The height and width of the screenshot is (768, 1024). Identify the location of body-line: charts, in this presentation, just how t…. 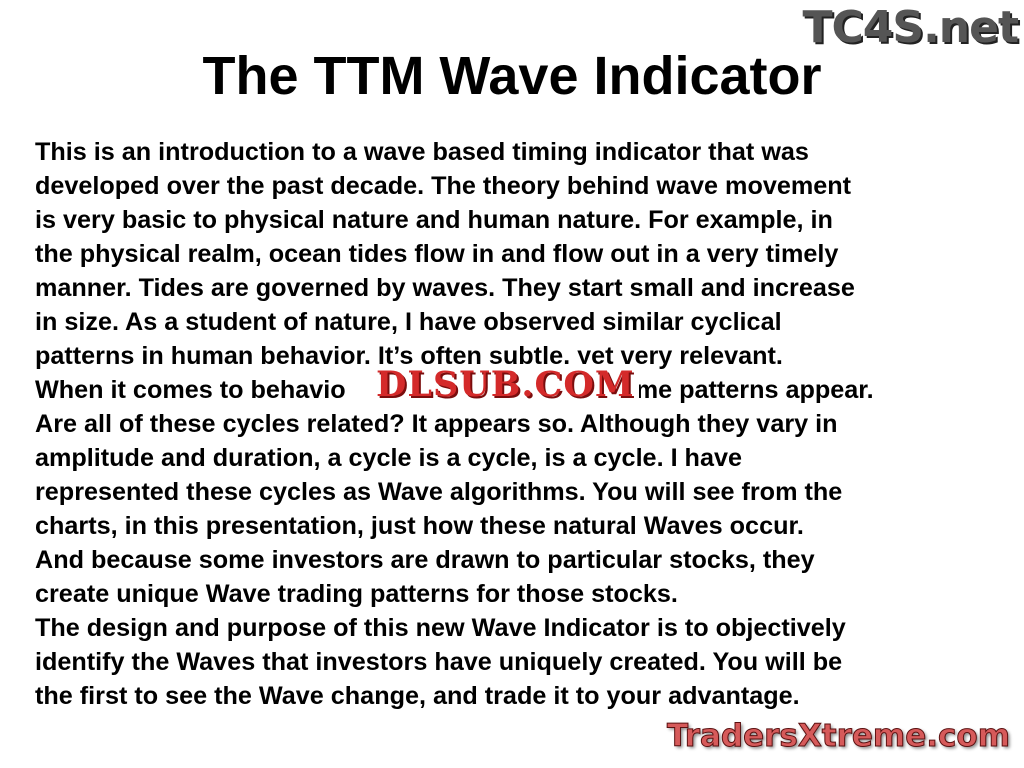
(419, 526).